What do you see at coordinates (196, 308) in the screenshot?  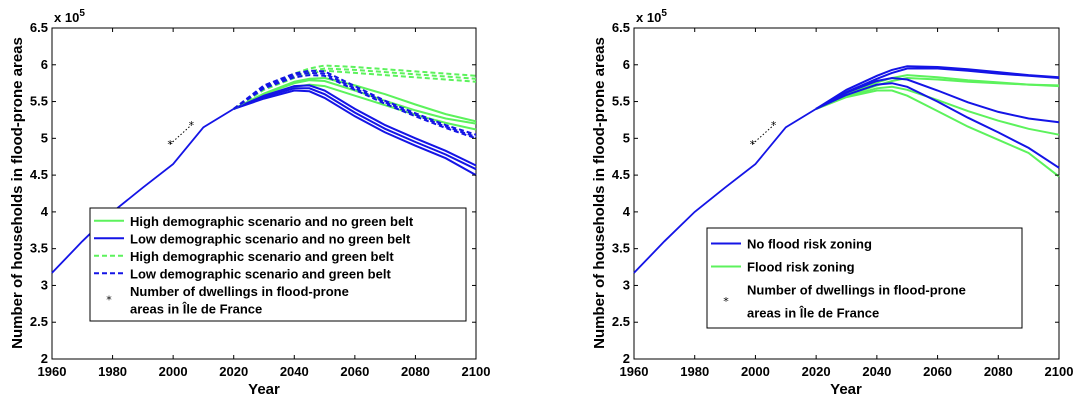 I see `legend-label-5: areas in Île de France` at bounding box center [196, 308].